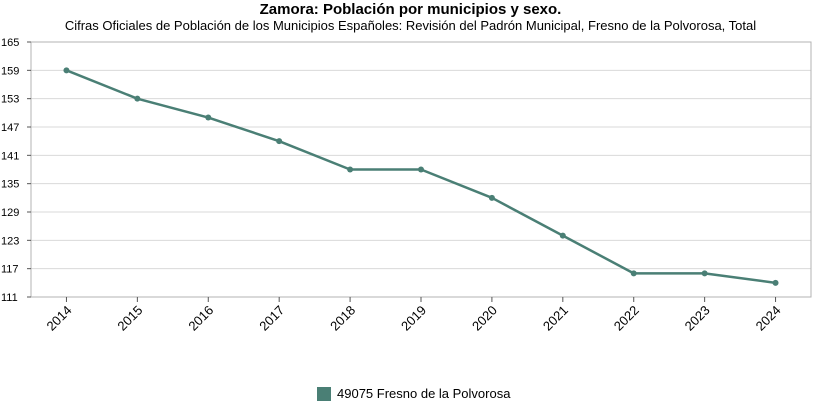  What do you see at coordinates (59, 318) in the screenshot?
I see `x-tick-label: 2014` at bounding box center [59, 318].